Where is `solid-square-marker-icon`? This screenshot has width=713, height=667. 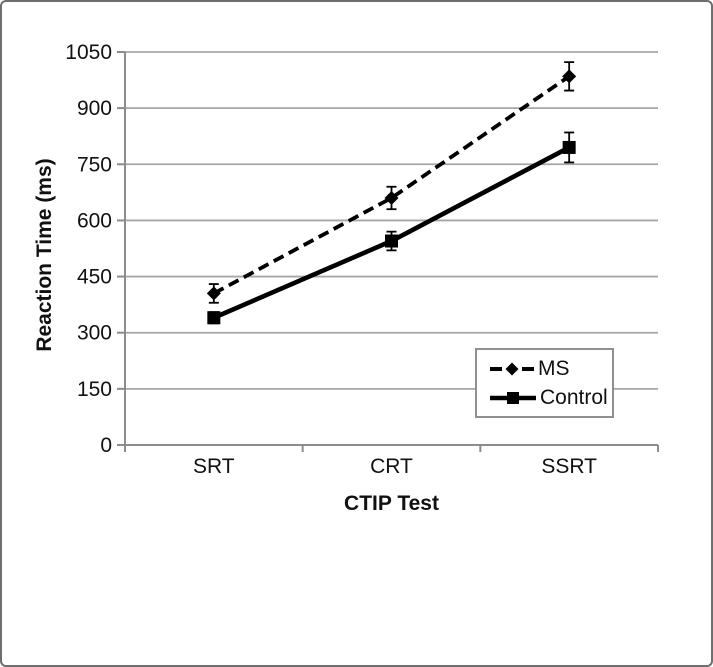
solid-square-marker-icon is located at coordinates (513, 397).